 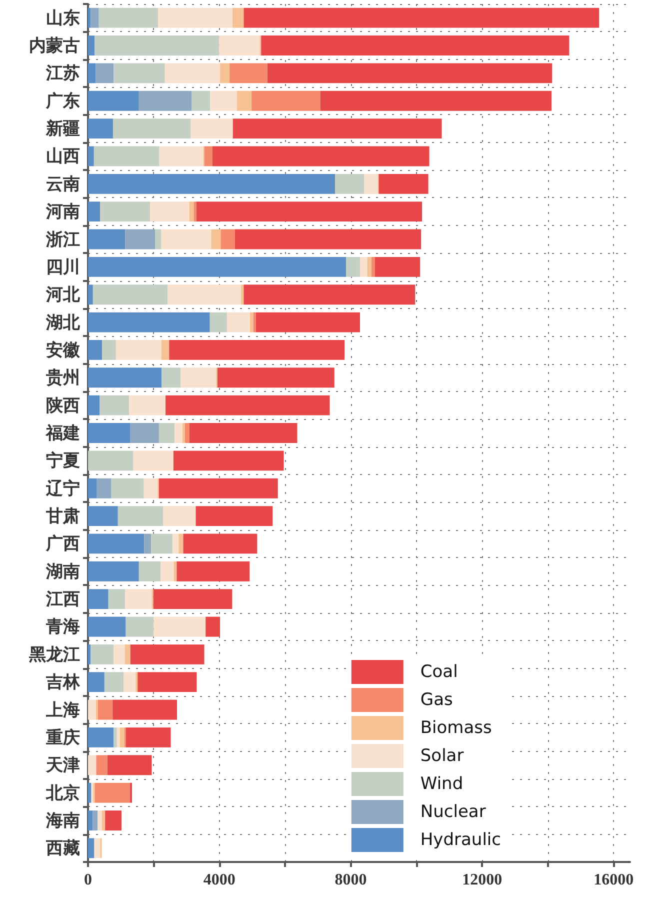 What do you see at coordinates (62, 820) in the screenshot?
I see `y-tick-label: 海南` at bounding box center [62, 820].